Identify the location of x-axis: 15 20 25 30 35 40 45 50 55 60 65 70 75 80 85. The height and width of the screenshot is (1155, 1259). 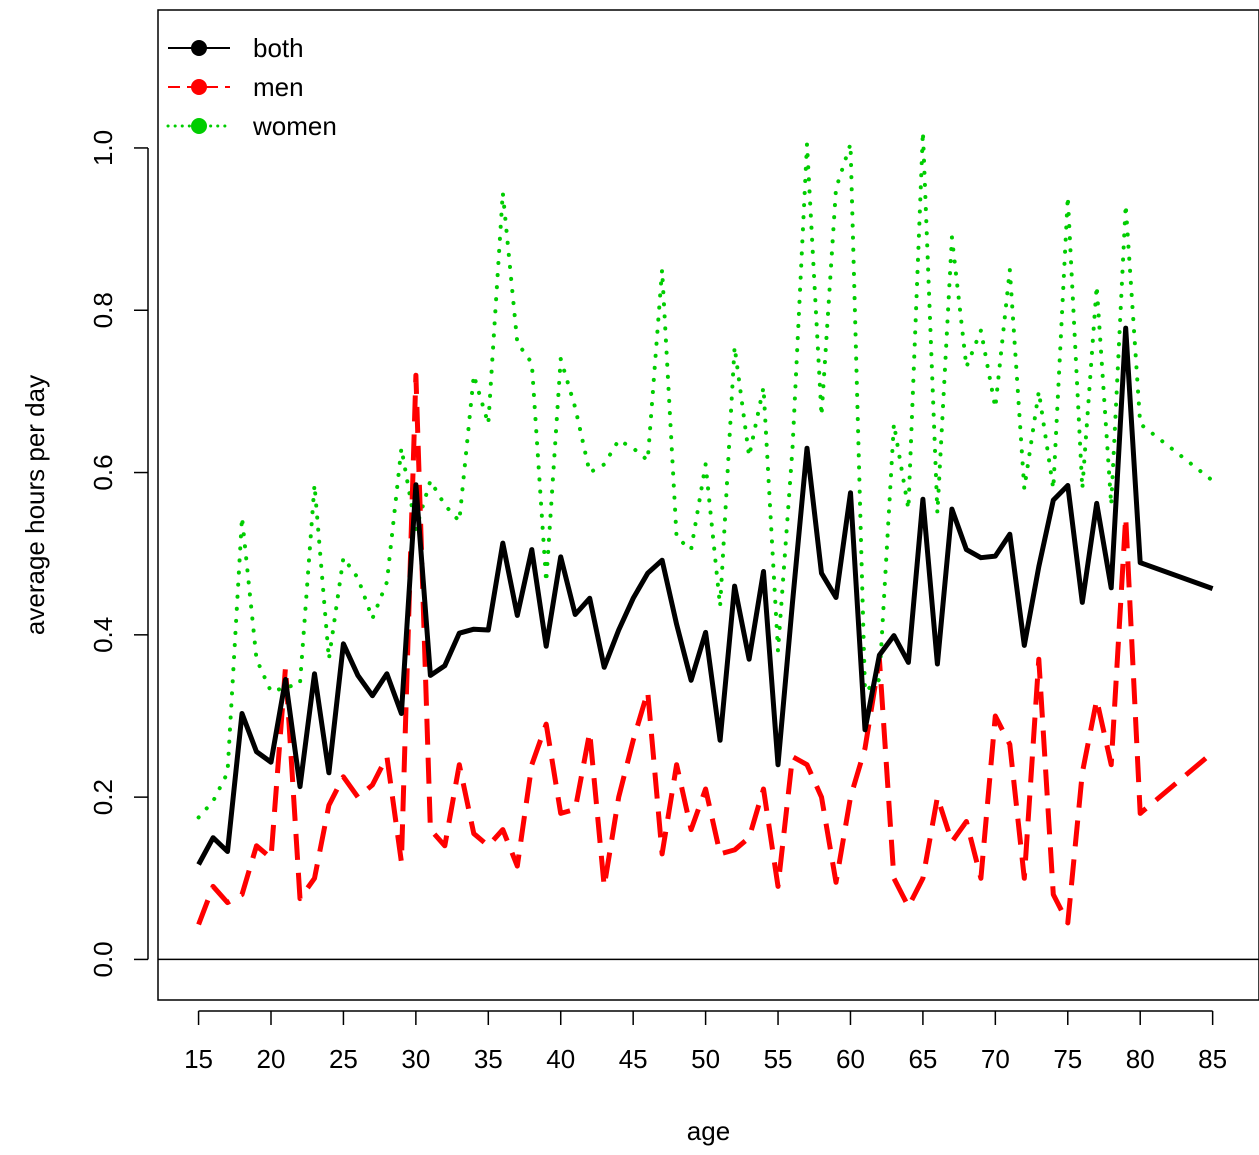
(705, 1042).